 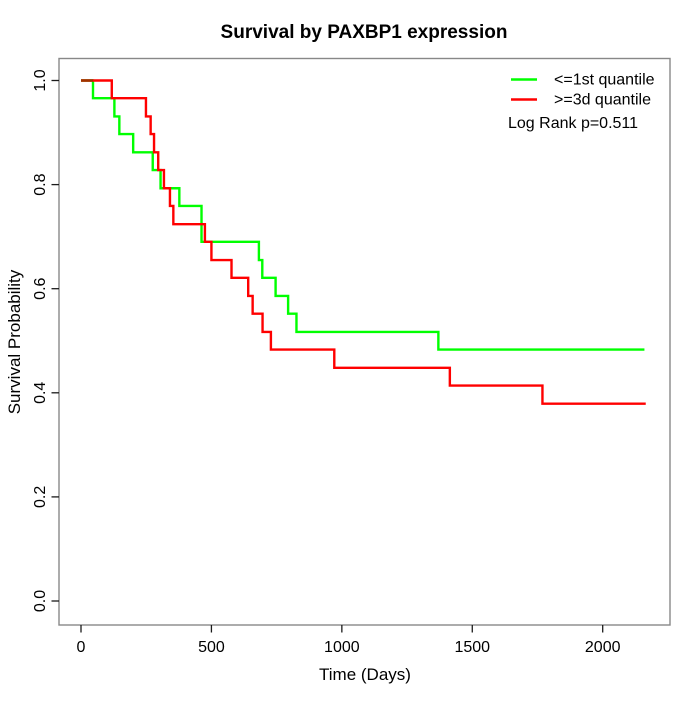 I want to click on y-axis-label: Survival Probability, so click(x=14, y=341).